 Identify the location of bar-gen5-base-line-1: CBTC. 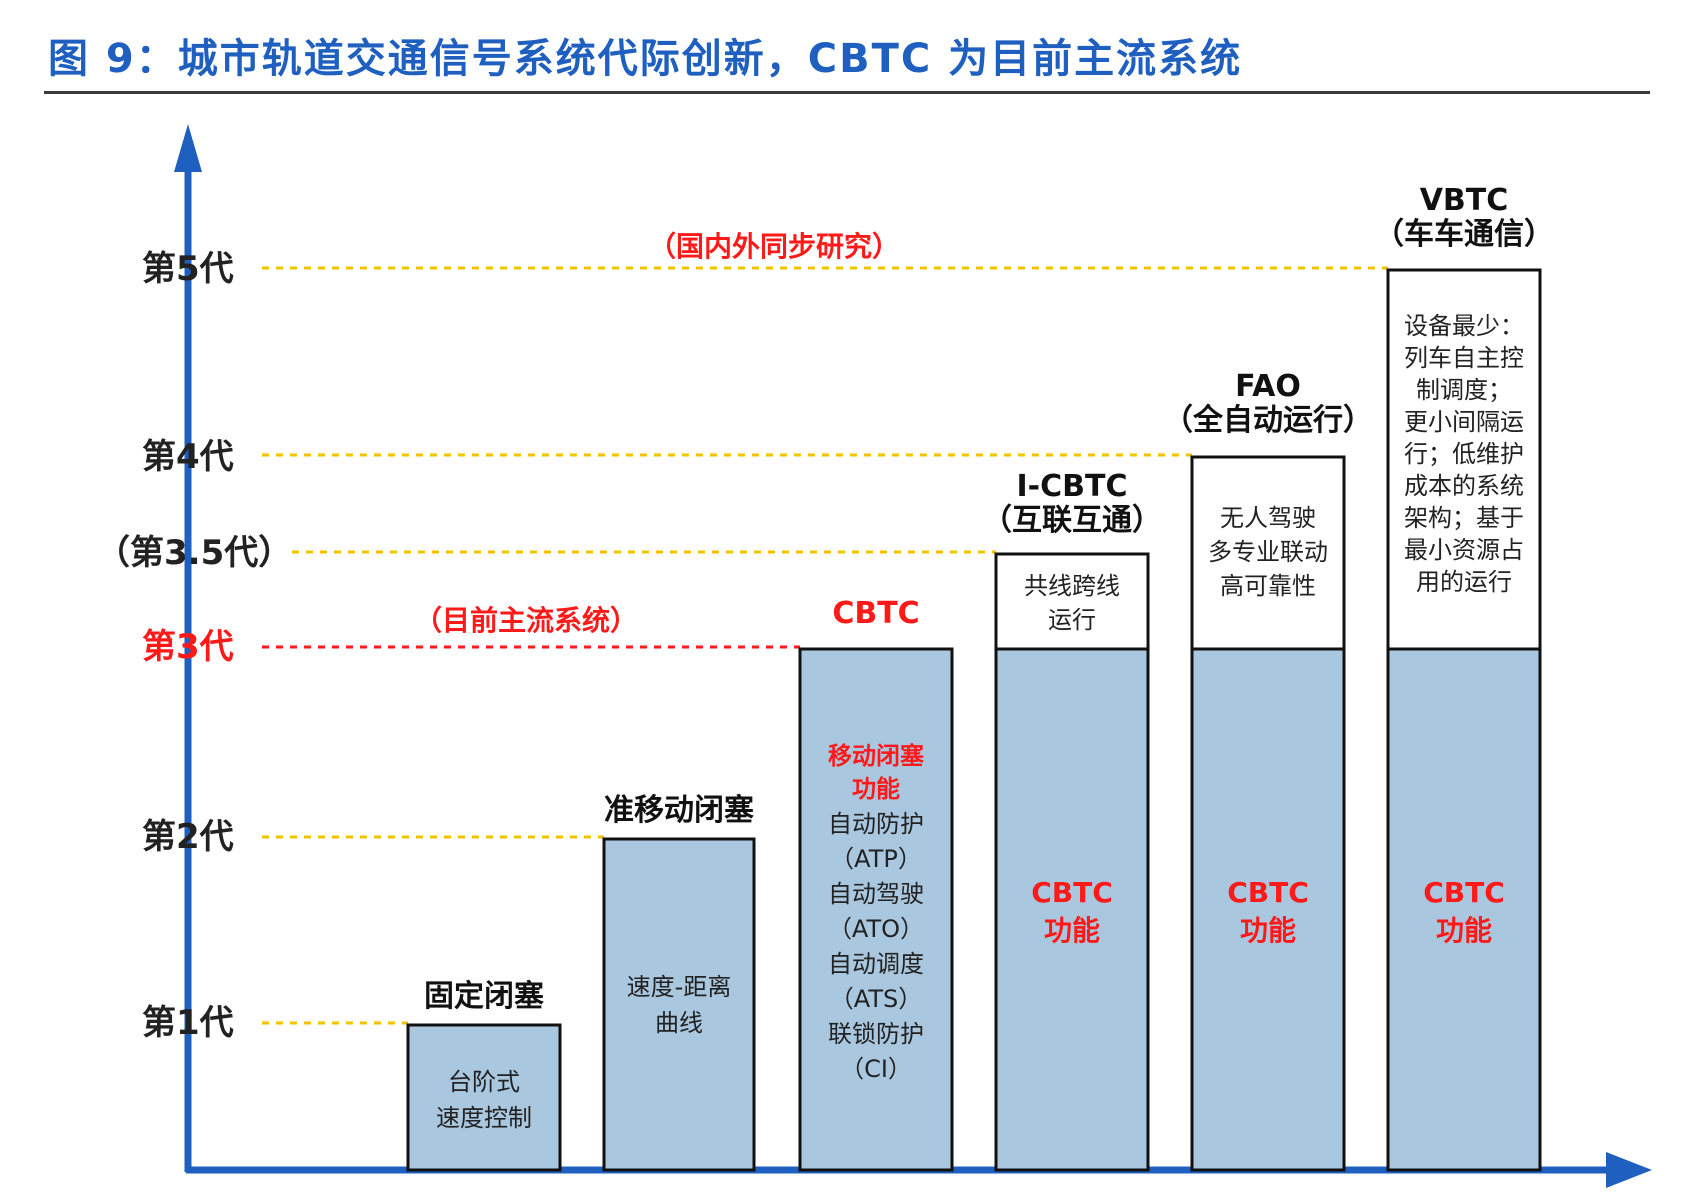
(1464, 892).